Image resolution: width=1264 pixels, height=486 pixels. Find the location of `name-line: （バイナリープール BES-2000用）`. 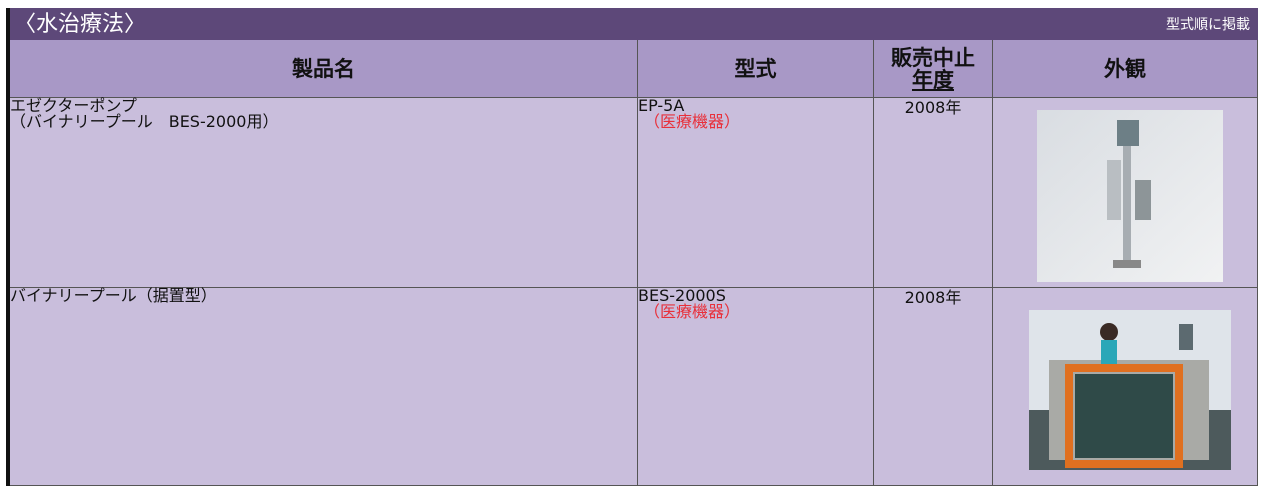

name-line: （バイナリープール BES-2000用） is located at coordinates (144, 121).